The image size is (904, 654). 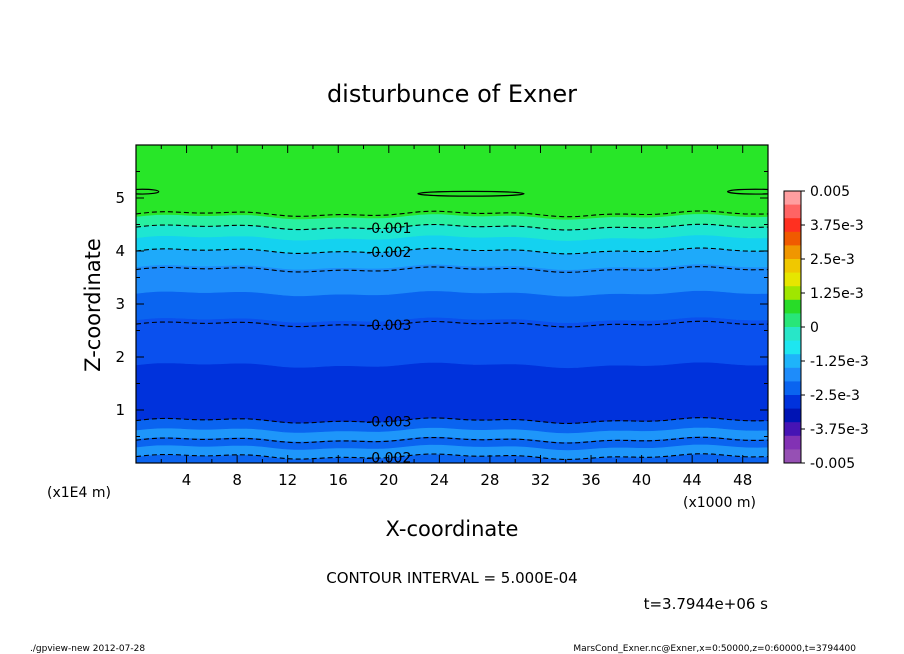 I want to click on y-tick-label: 5, so click(x=120, y=198).